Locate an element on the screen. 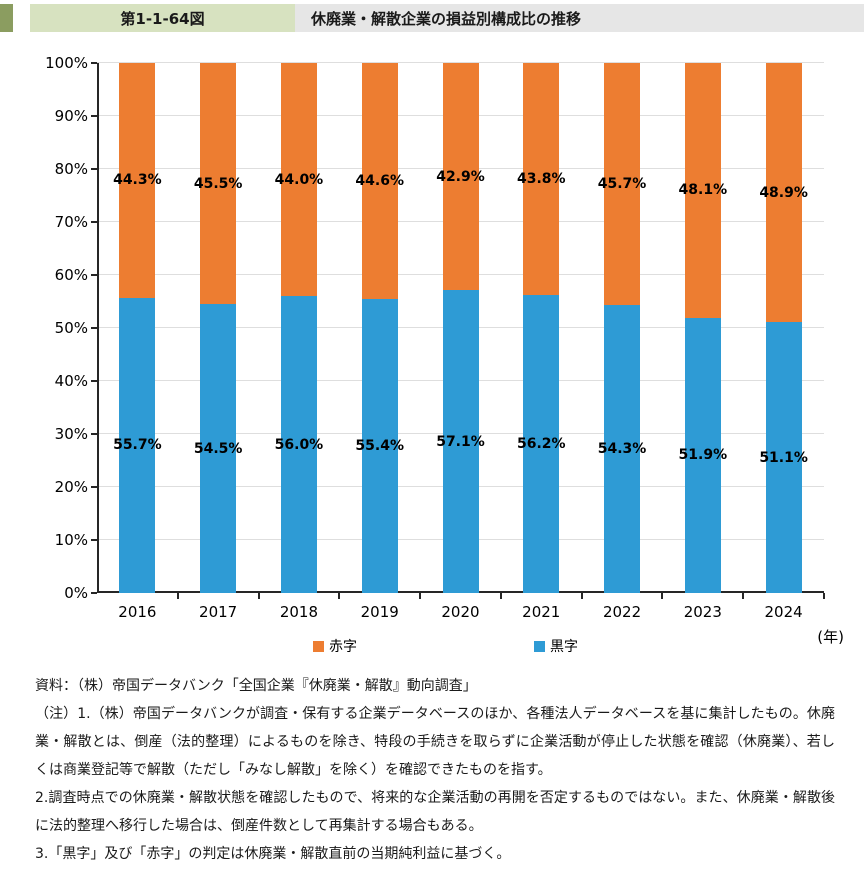 This screenshot has width=864, height=871. bar-segment-黒字-2024 is located at coordinates (783, 457).